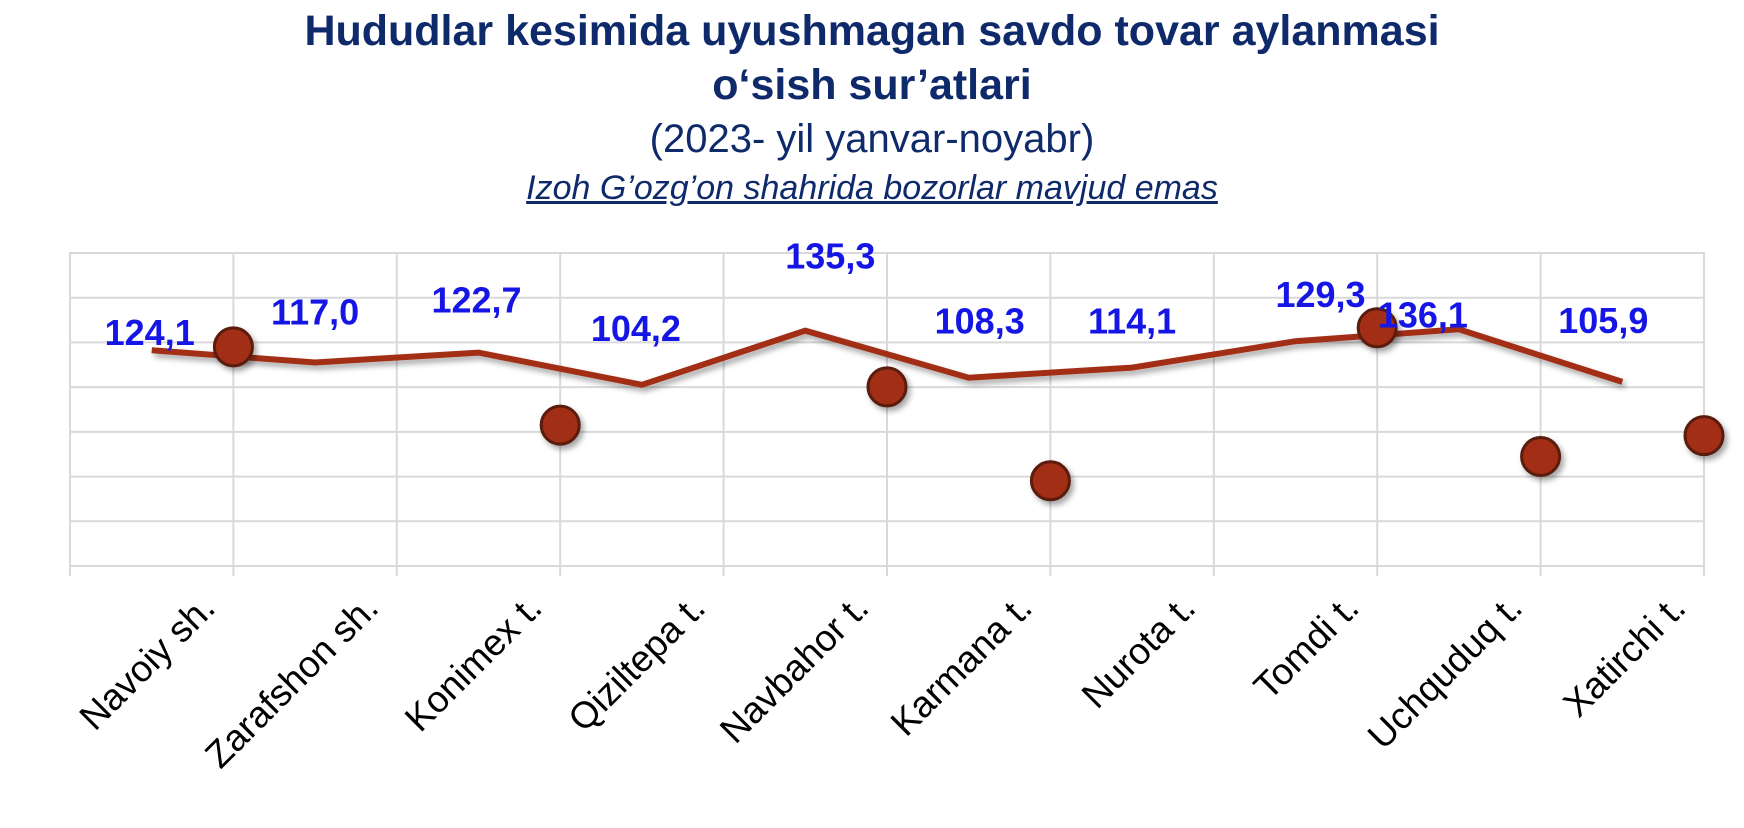 Image resolution: width=1744 pixels, height=828 pixels. What do you see at coordinates (980, 321) in the screenshot?
I see `data-label: 108,3` at bounding box center [980, 321].